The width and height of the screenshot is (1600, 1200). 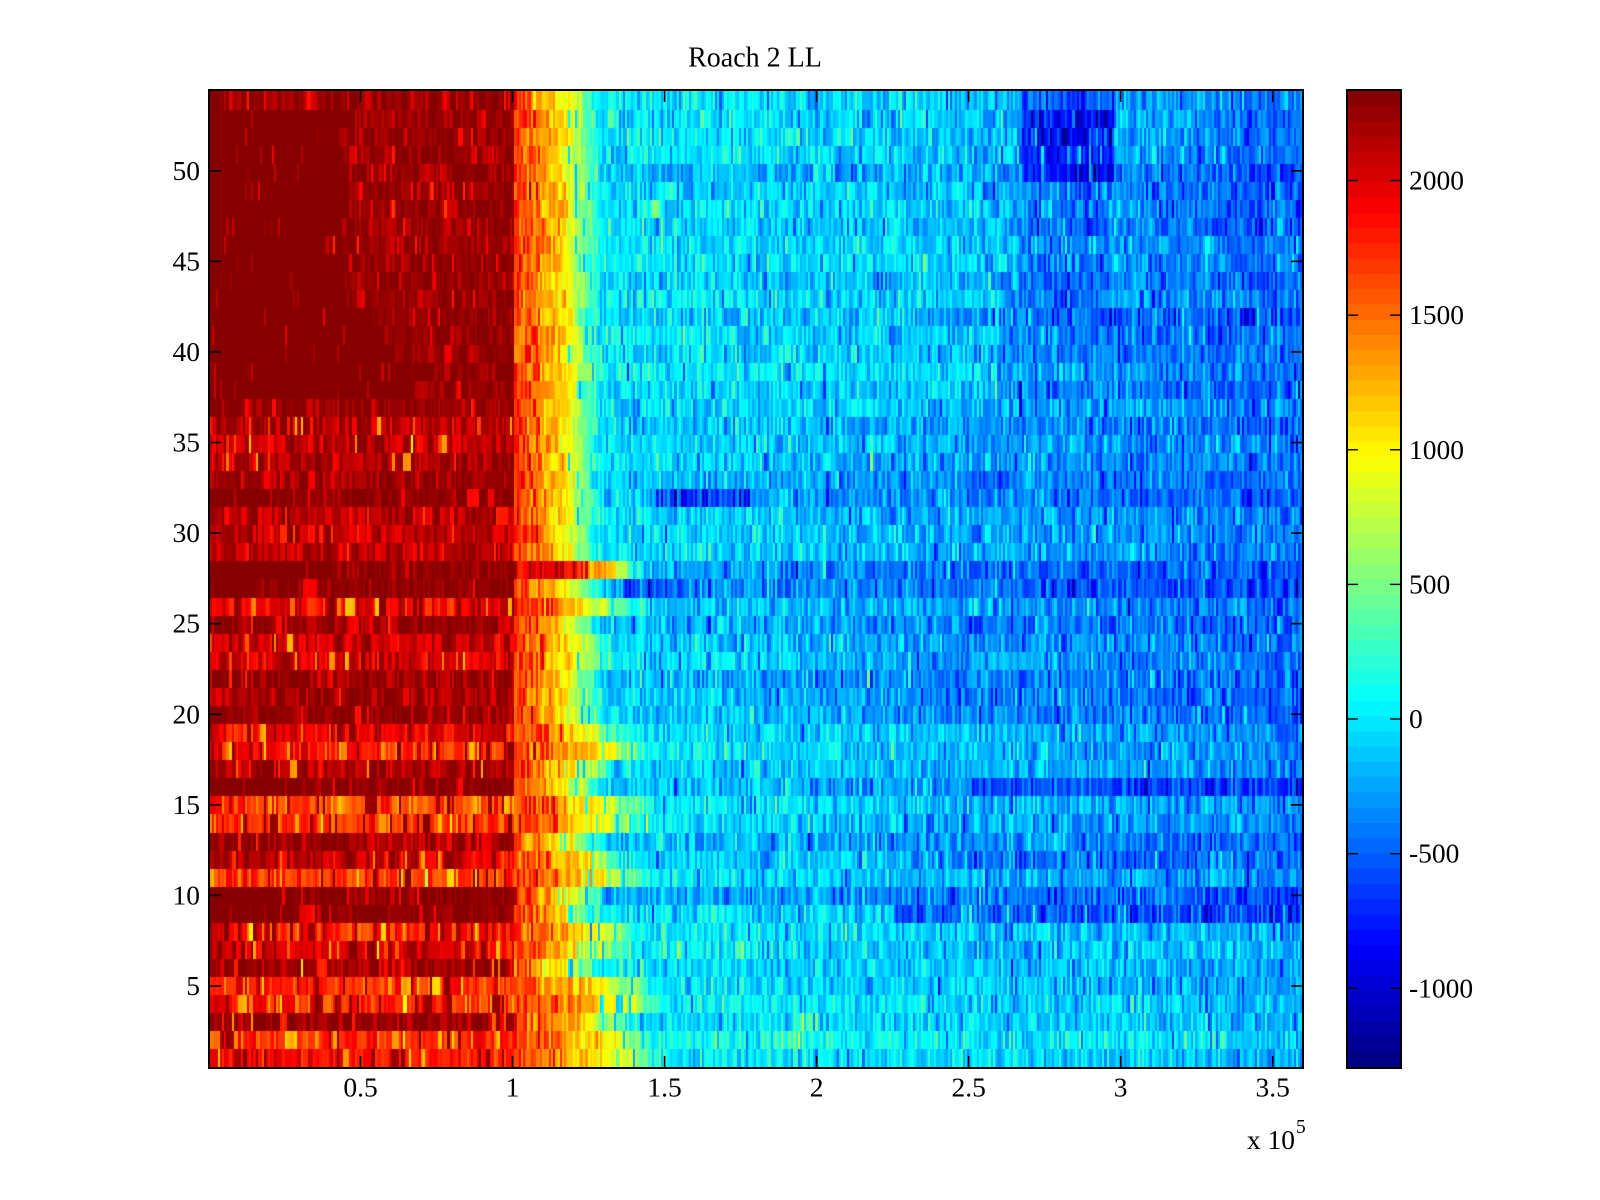 What do you see at coordinates (187, 623) in the screenshot?
I see `svg-text: 25` at bounding box center [187, 623].